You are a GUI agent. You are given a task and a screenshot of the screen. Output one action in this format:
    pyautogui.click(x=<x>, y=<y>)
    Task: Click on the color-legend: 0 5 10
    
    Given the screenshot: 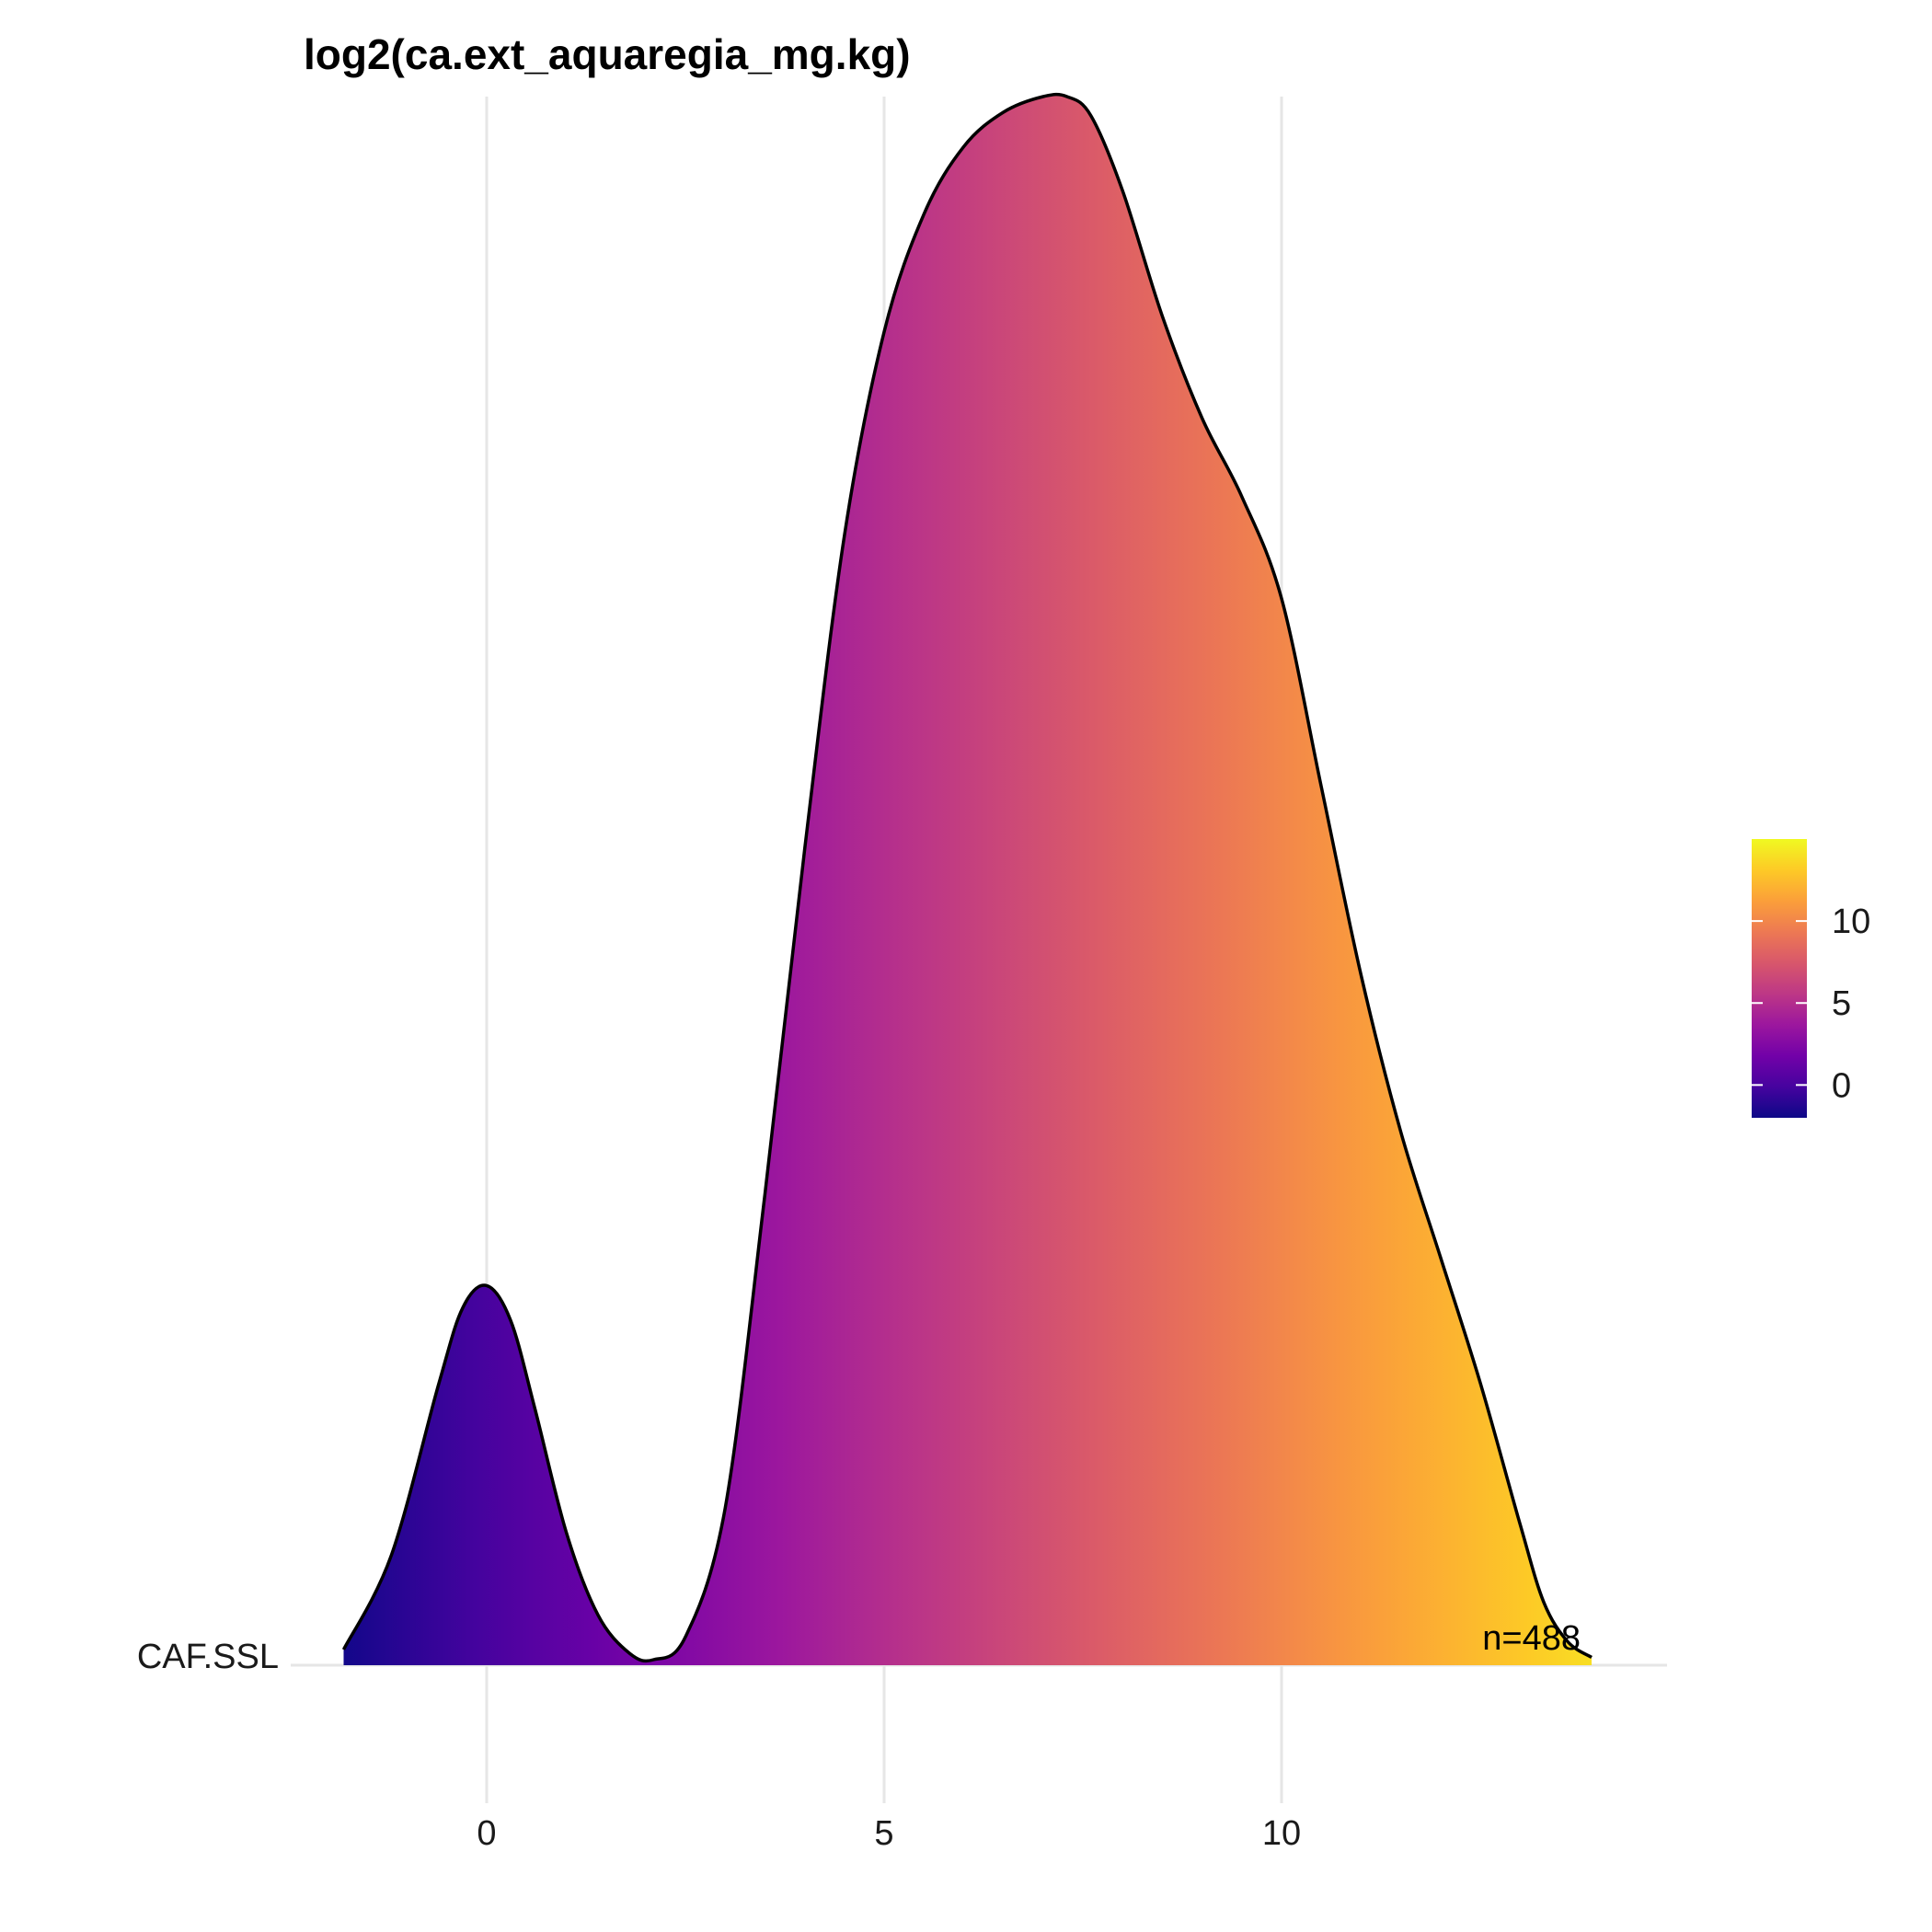 What is the action you would take?
    pyautogui.click(x=1811, y=978)
    